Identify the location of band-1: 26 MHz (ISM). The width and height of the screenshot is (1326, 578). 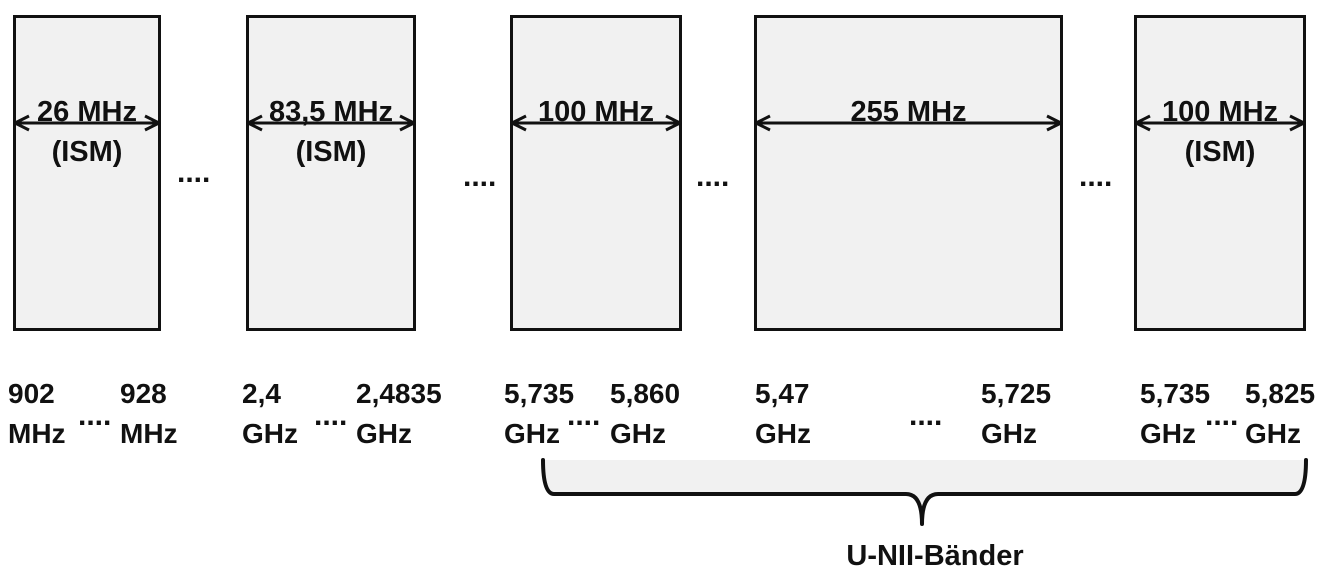
(87, 173).